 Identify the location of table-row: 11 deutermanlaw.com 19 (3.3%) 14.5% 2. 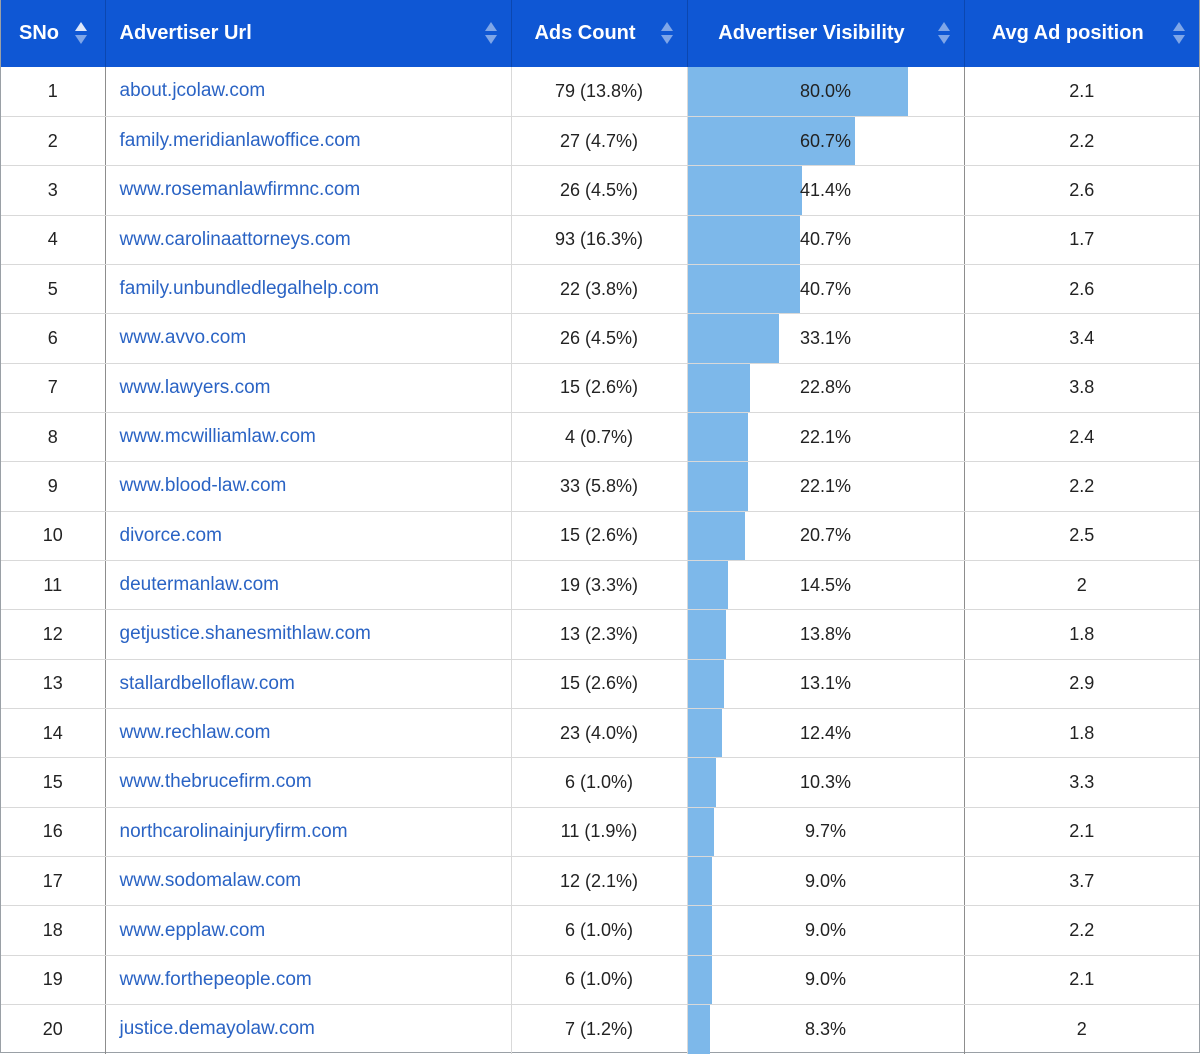
(600, 585).